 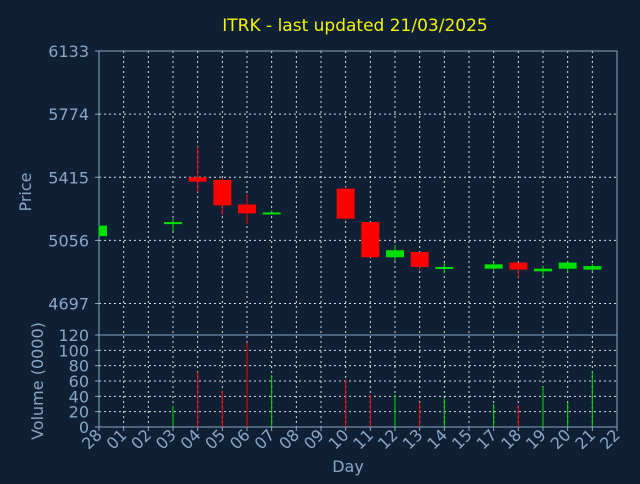 What do you see at coordinates (141, 439) in the screenshot?
I see `x-tick-label: 02` at bounding box center [141, 439].